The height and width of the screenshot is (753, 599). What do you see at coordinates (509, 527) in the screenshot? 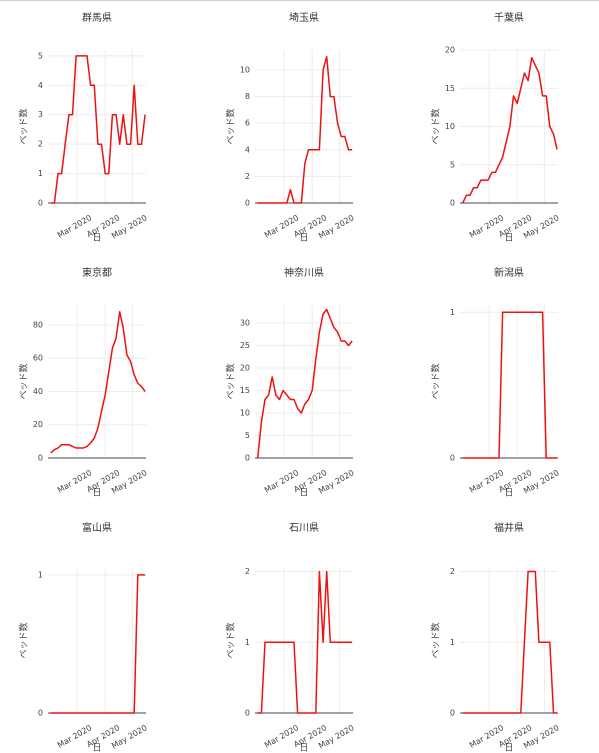
I see `chart-title: 福井県` at bounding box center [509, 527].